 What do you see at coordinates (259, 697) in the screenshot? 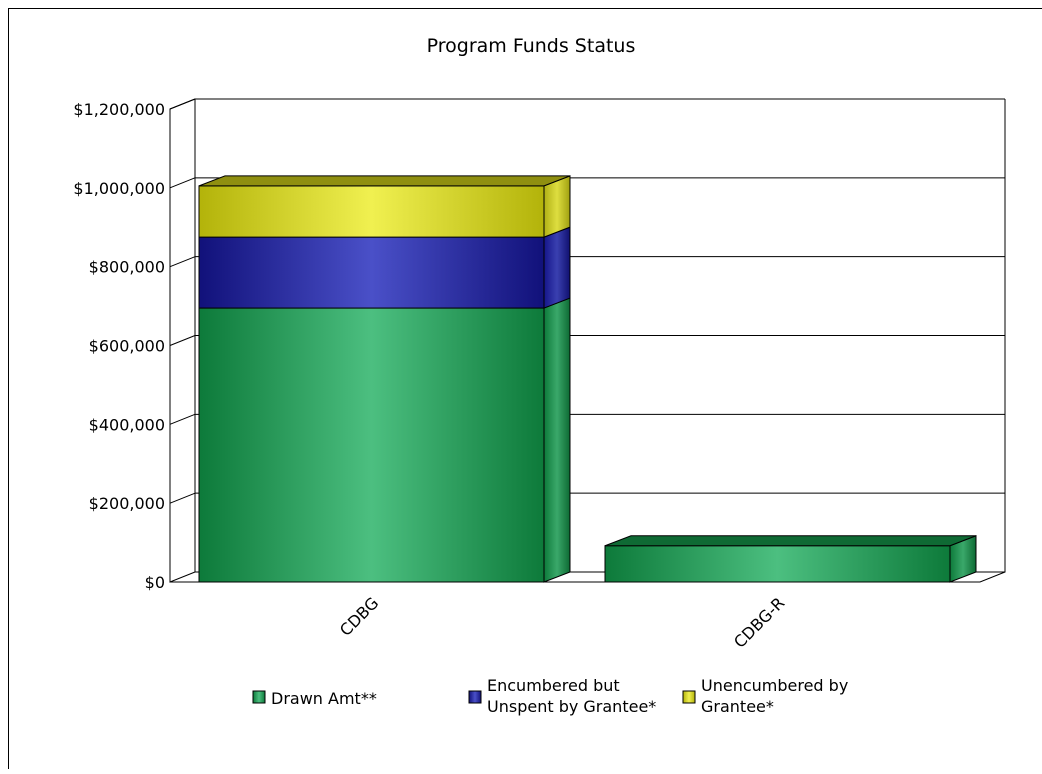
I see `legend-swatch-drawn` at bounding box center [259, 697].